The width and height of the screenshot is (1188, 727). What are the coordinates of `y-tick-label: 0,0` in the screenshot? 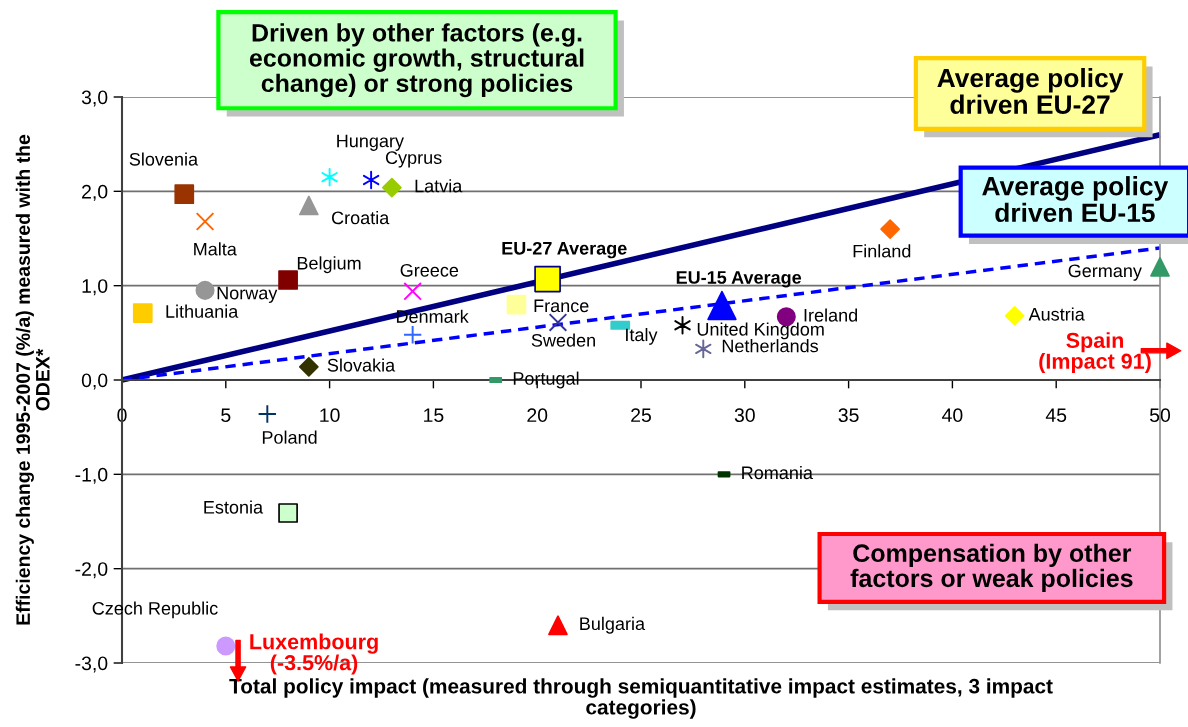 It's located at (94, 381).